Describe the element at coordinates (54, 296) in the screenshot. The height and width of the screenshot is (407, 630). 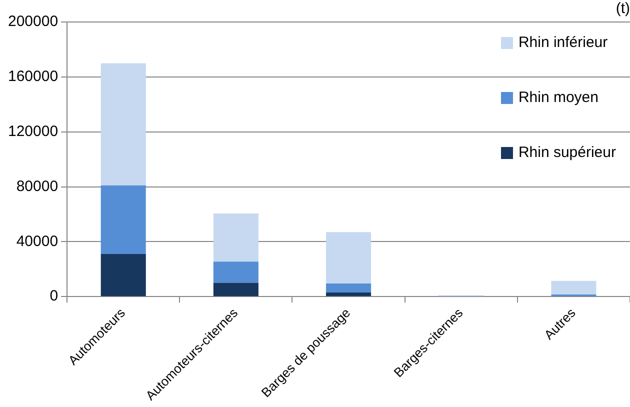
I see `y-tick-label: 0` at that location.